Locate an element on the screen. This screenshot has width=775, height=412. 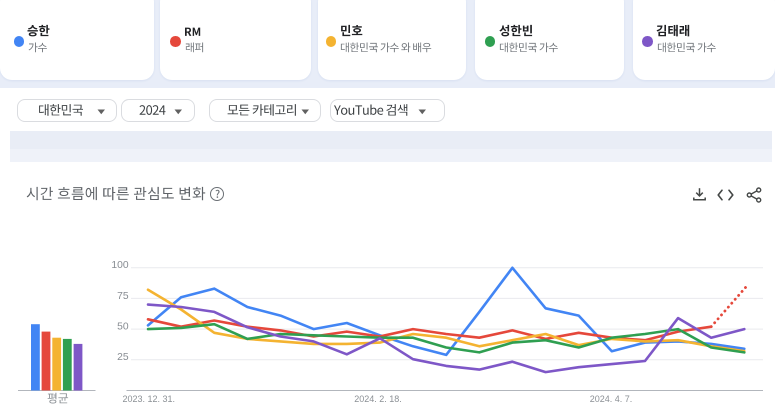
svg-text: 50 is located at coordinates (123, 327).